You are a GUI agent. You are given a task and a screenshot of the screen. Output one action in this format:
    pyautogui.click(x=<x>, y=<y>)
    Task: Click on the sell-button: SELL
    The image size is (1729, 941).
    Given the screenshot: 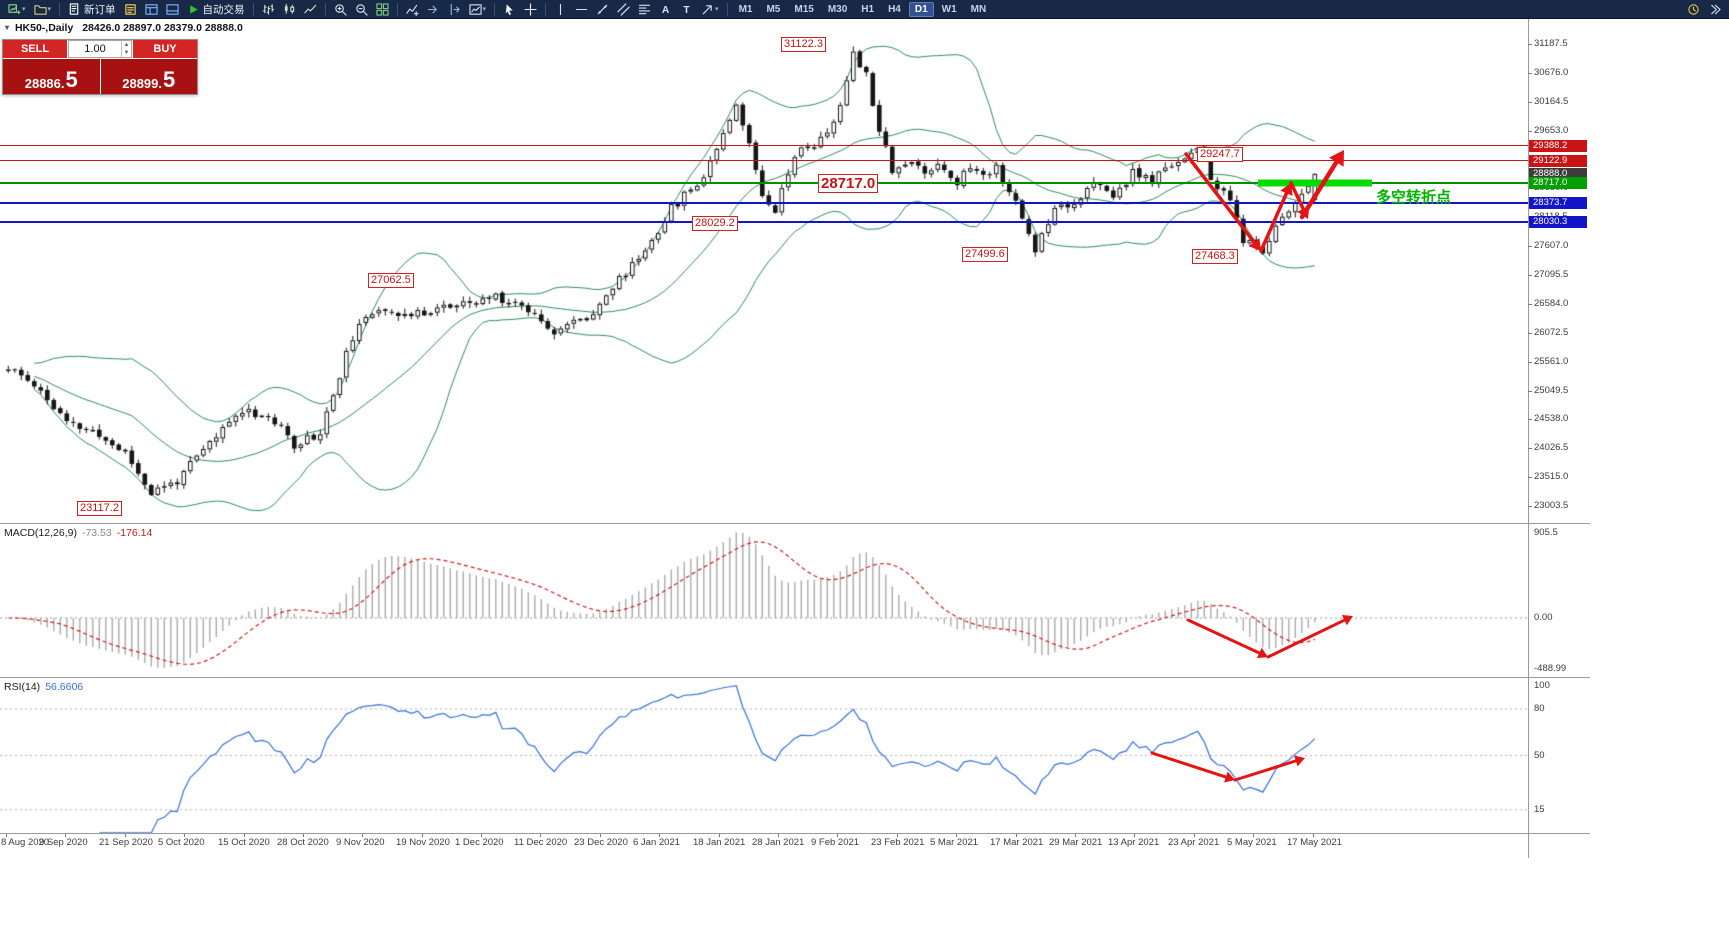 What is the action you would take?
    pyautogui.click(x=35, y=49)
    